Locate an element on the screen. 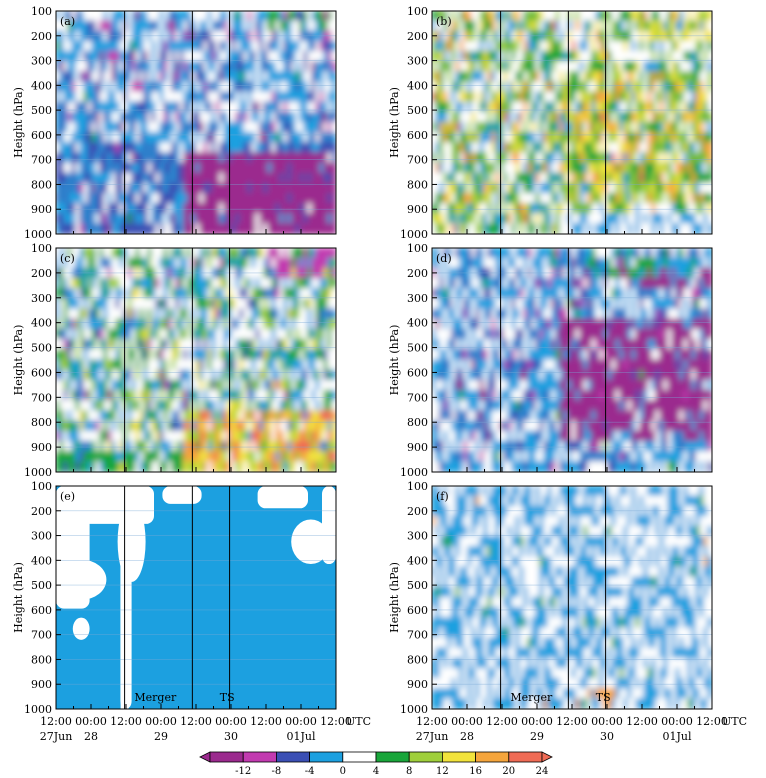 This screenshot has height=778, width=766. panel-d: (d) is located at coordinates (572, 360).